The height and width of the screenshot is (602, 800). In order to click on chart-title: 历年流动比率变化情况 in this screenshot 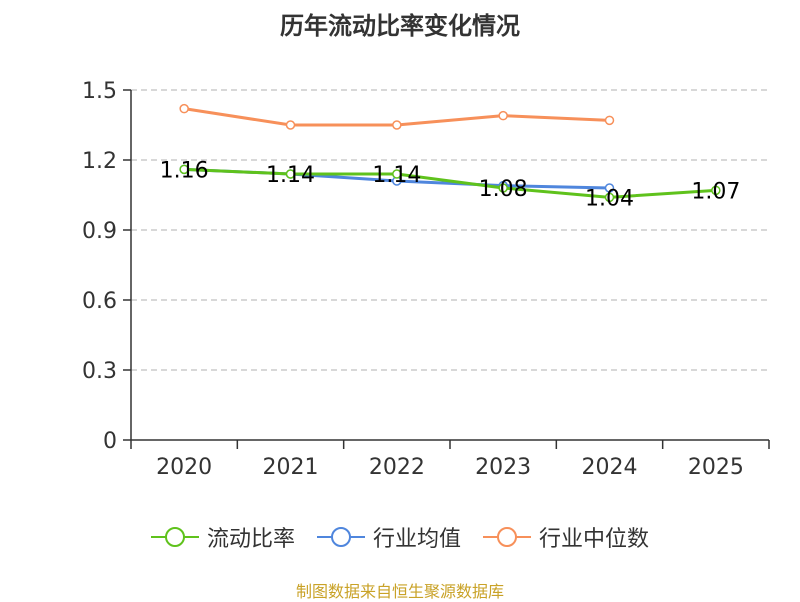, I will do `click(400, 26)`.